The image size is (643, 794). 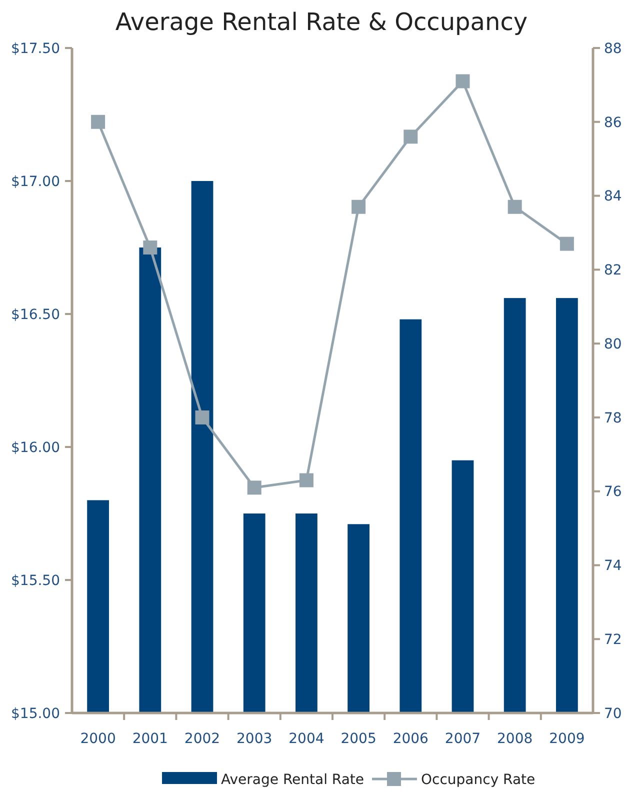 What do you see at coordinates (613, 418) in the screenshot?
I see `y2-tick-label: 78` at bounding box center [613, 418].